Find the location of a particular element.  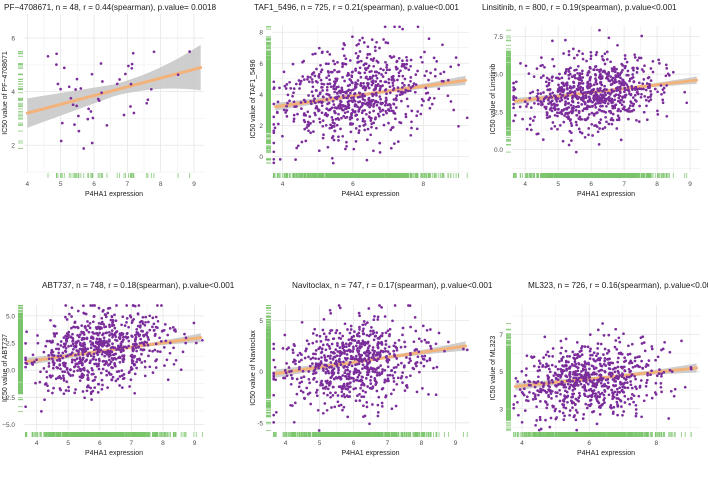

y-tick-label: 4 is located at coordinates (13, 92).